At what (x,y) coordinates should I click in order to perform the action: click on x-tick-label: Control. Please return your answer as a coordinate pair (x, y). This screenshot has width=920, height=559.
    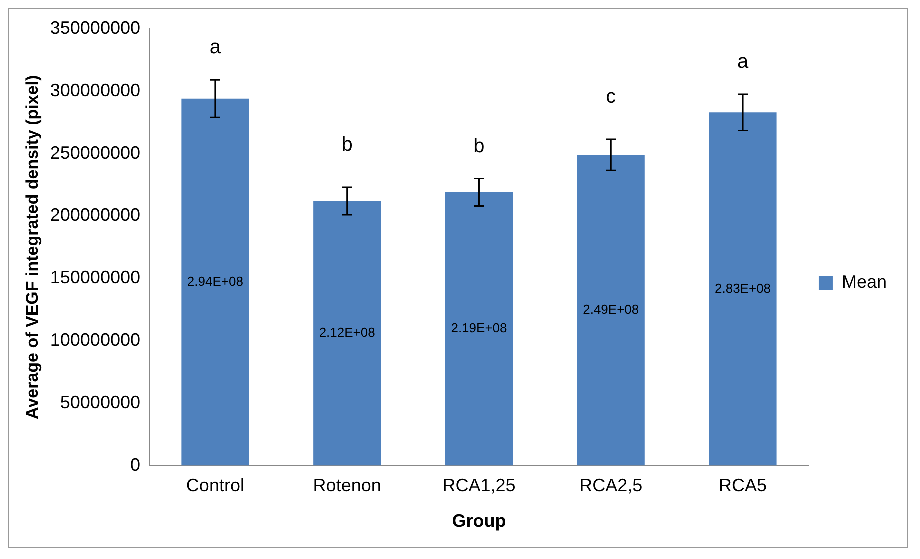
    Looking at the image, I should click on (215, 486).